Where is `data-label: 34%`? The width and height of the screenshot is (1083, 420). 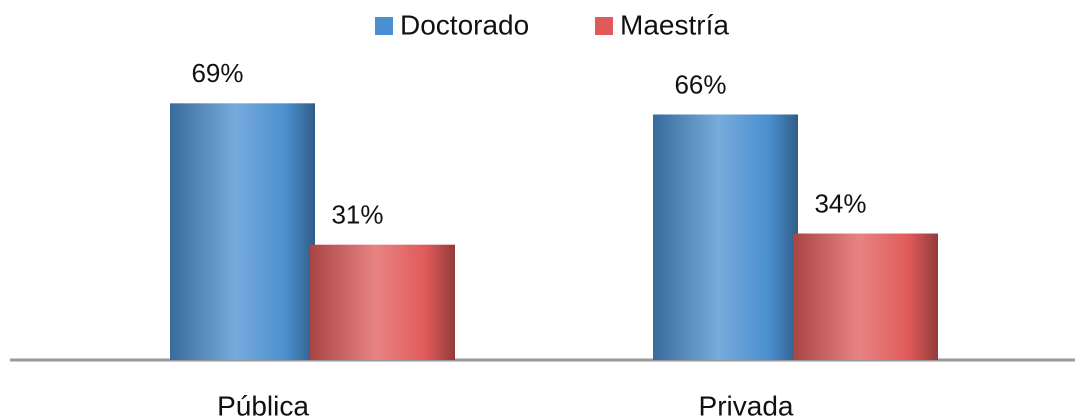
data-label: 34% is located at coordinates (840, 203).